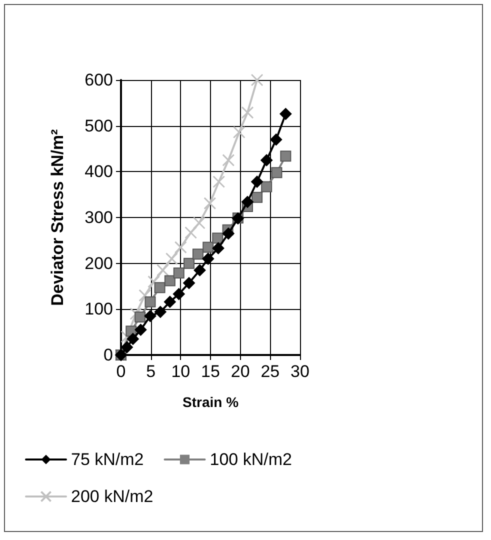 This screenshot has height=540, width=491. What do you see at coordinates (98, 80) in the screenshot?
I see `y-tick-label: 600` at bounding box center [98, 80].